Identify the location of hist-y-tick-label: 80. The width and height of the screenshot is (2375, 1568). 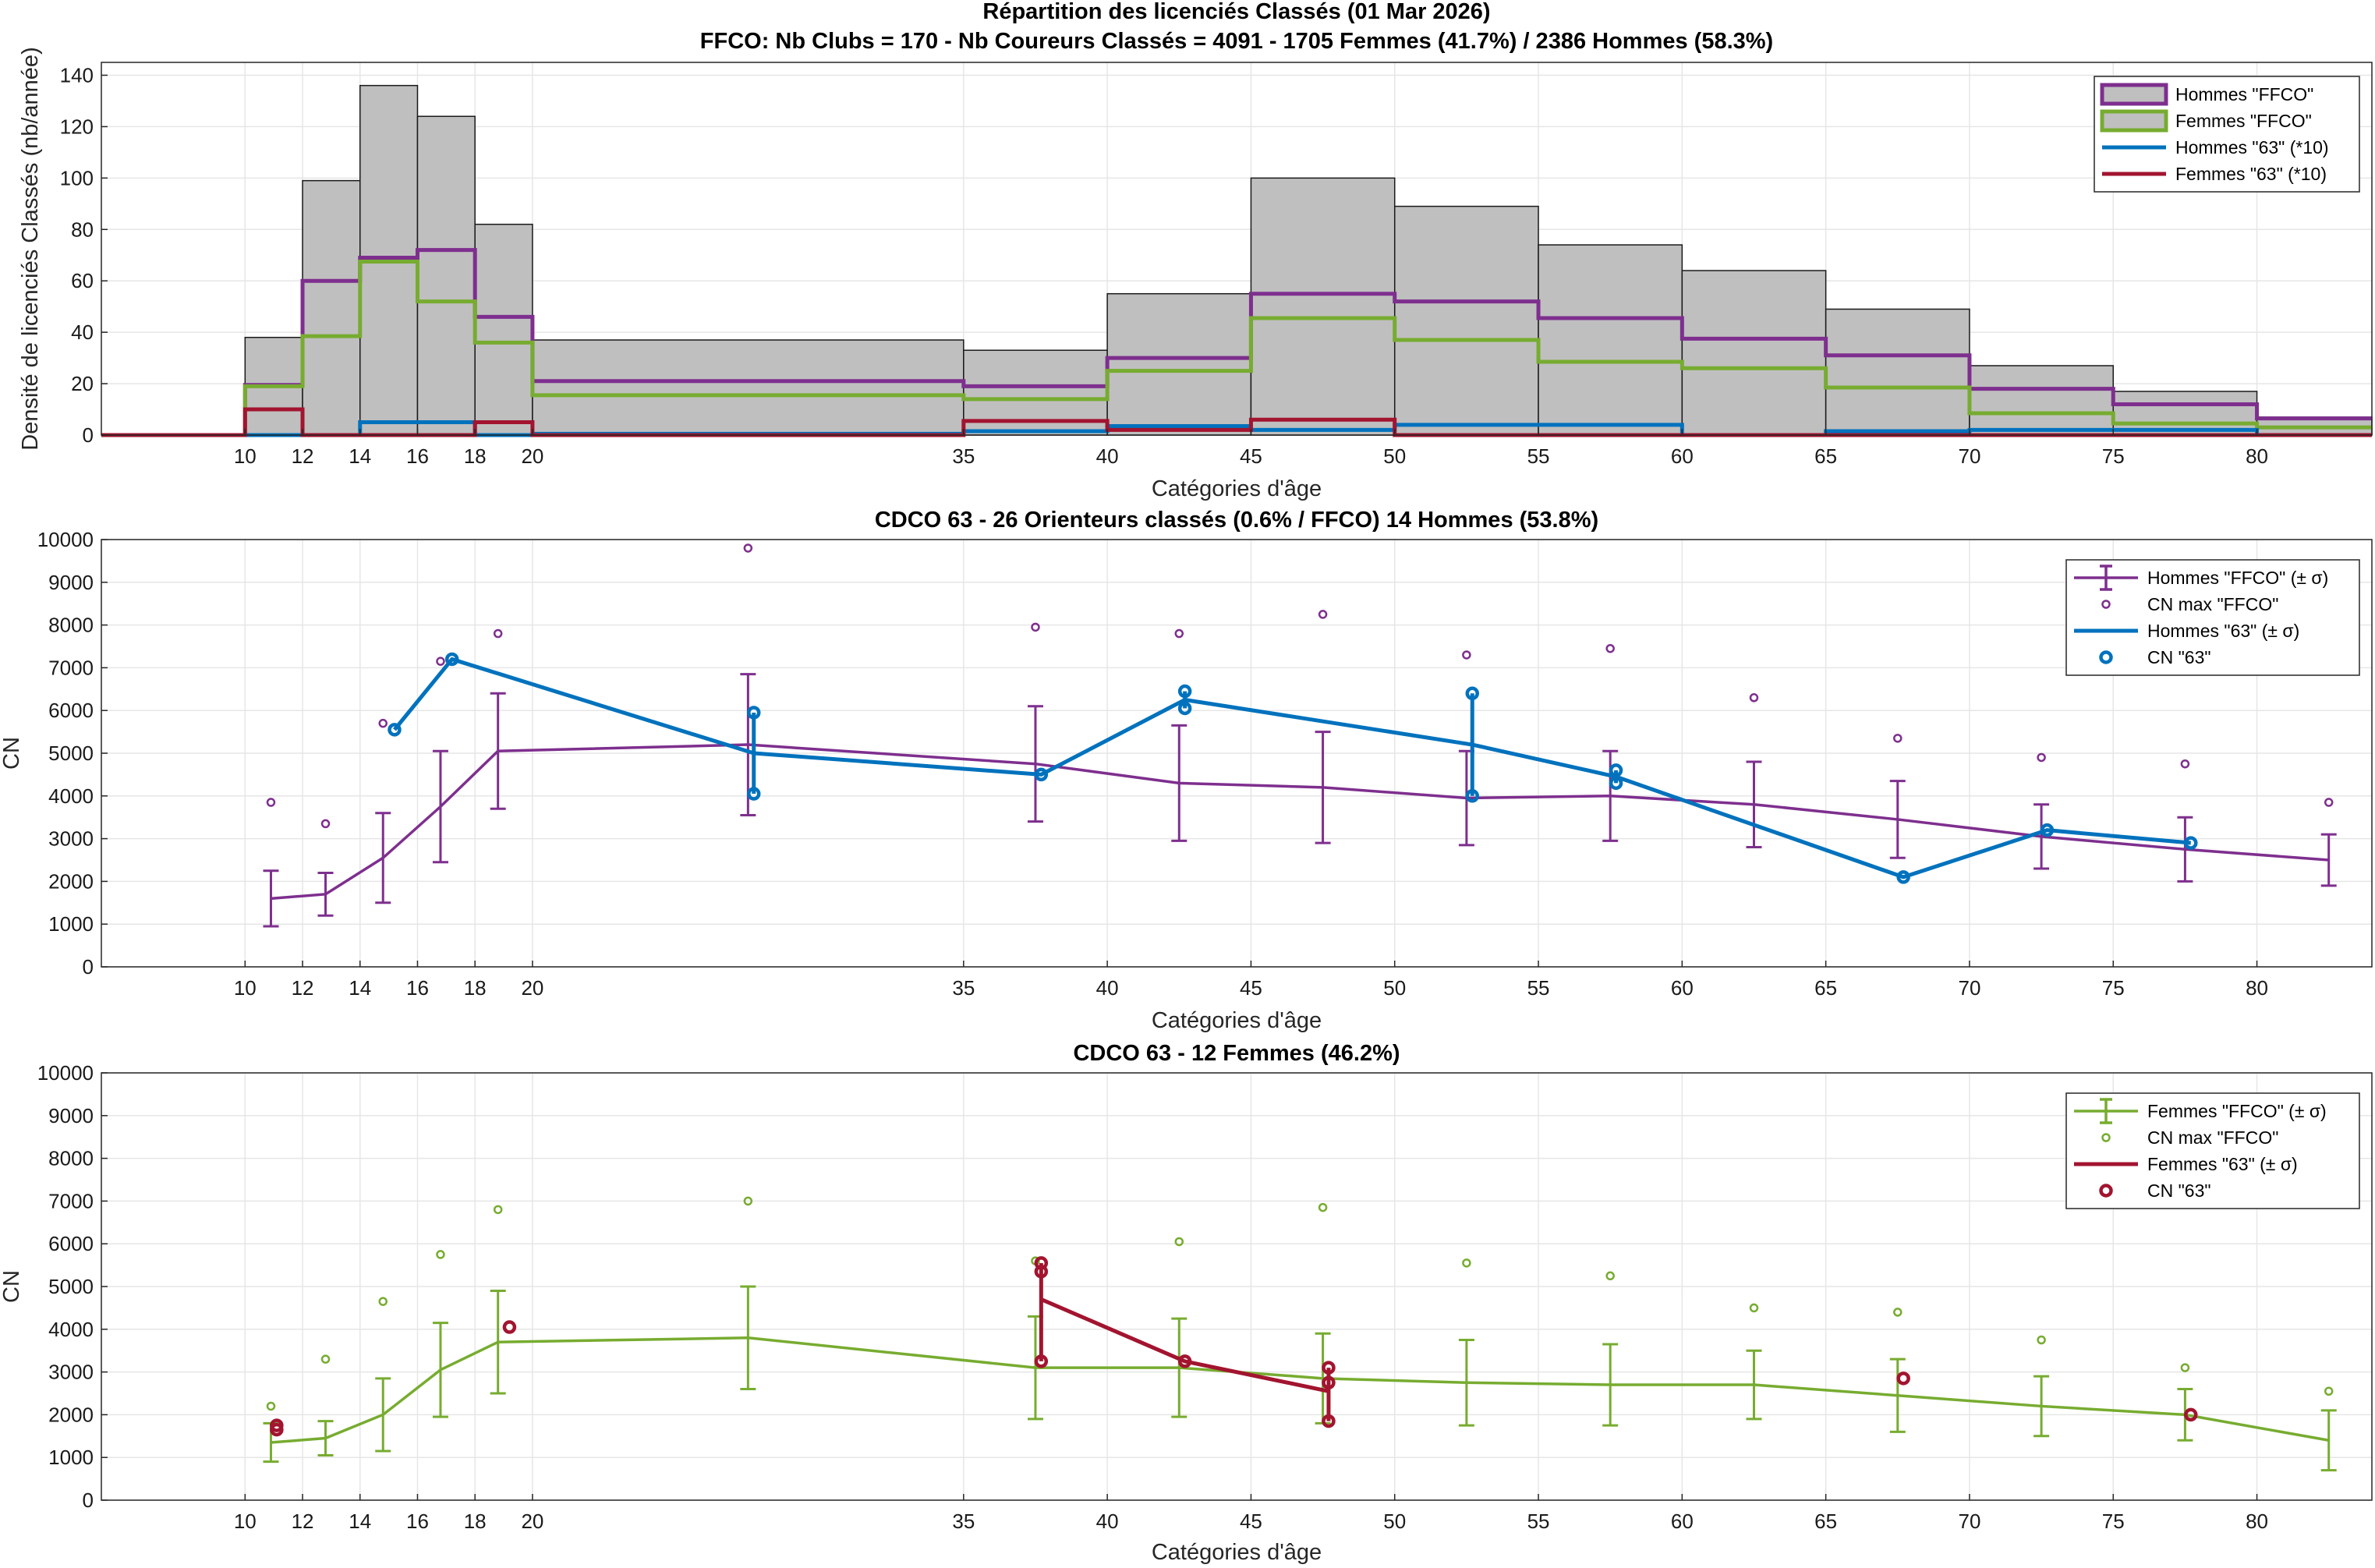
(82, 230).